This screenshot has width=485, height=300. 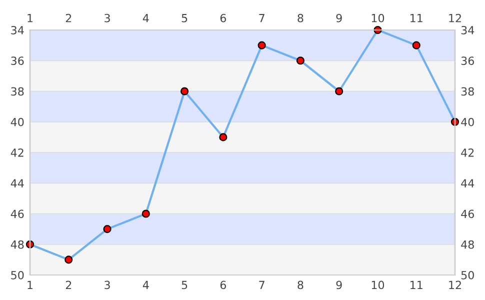 I want to click on y-tick-label: 48, so click(x=17, y=244).